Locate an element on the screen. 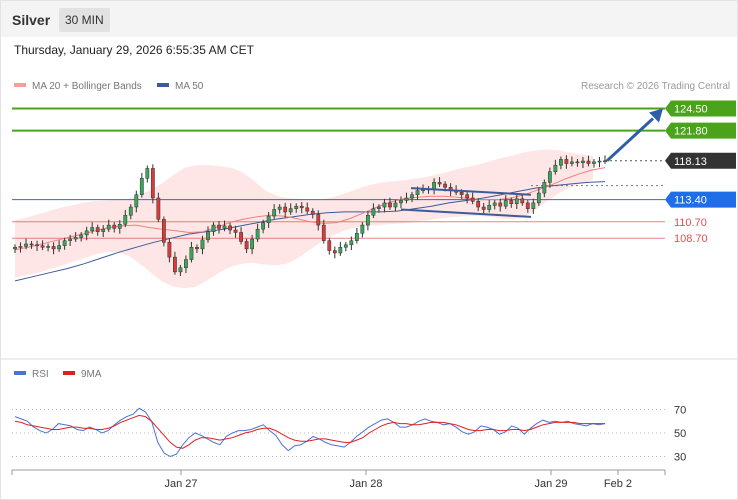 This screenshot has width=738, height=500. timeframe-badge: 30 MIN is located at coordinates (84, 20).